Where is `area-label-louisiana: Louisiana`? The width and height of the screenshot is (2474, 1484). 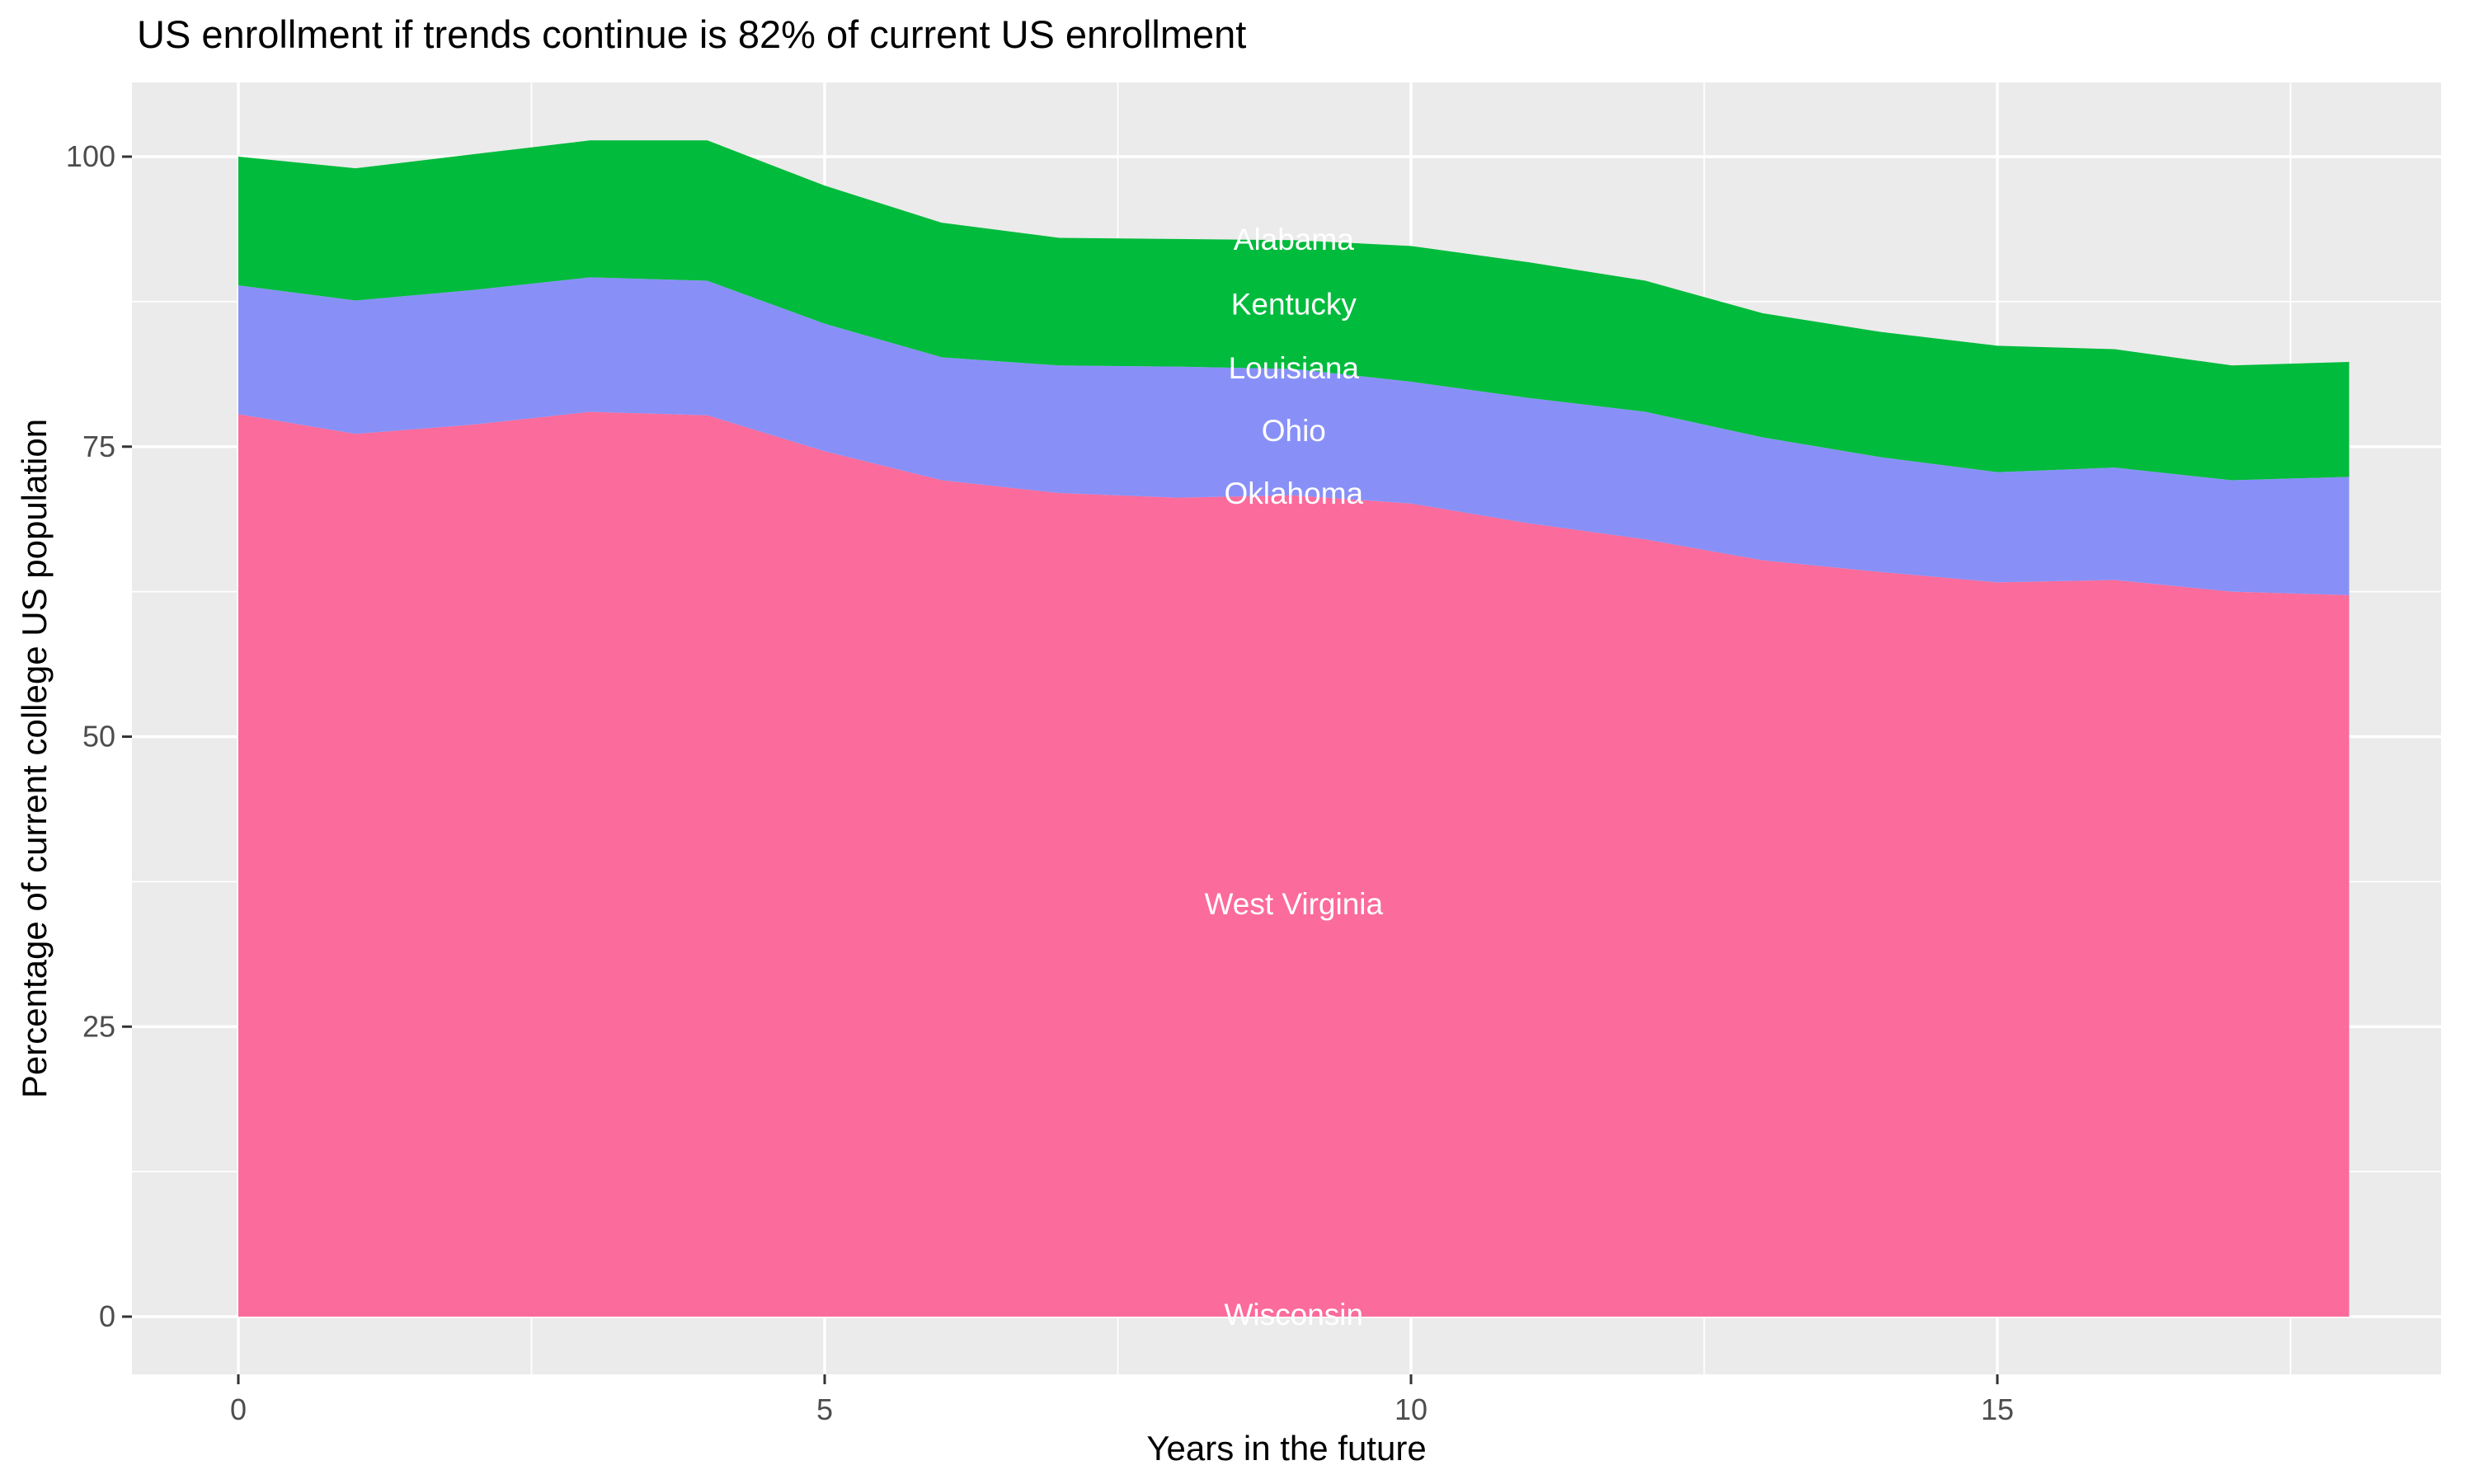
area-label-louisiana: Louisiana is located at coordinates (1294, 368).